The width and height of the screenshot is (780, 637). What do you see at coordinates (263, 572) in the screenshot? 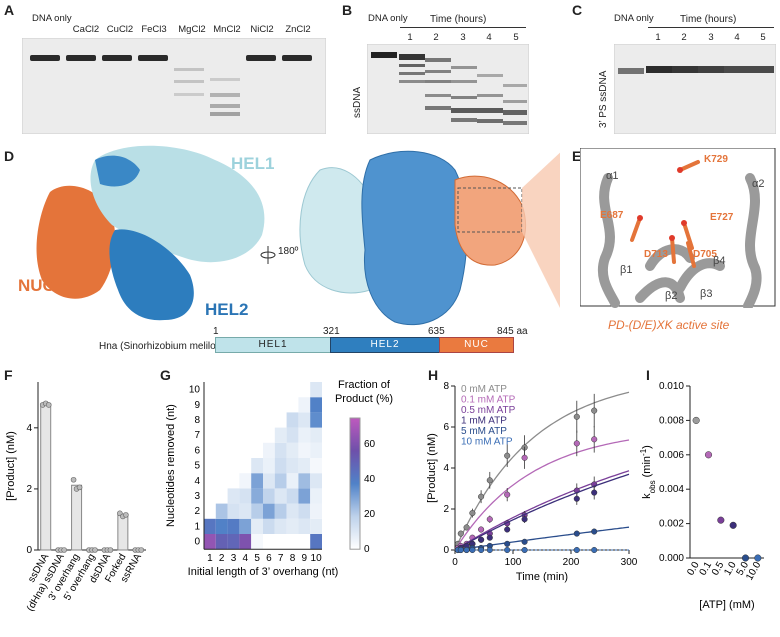
I see `x-axis-label: Initial length of 3’ overhang (nt)` at bounding box center [263, 572].